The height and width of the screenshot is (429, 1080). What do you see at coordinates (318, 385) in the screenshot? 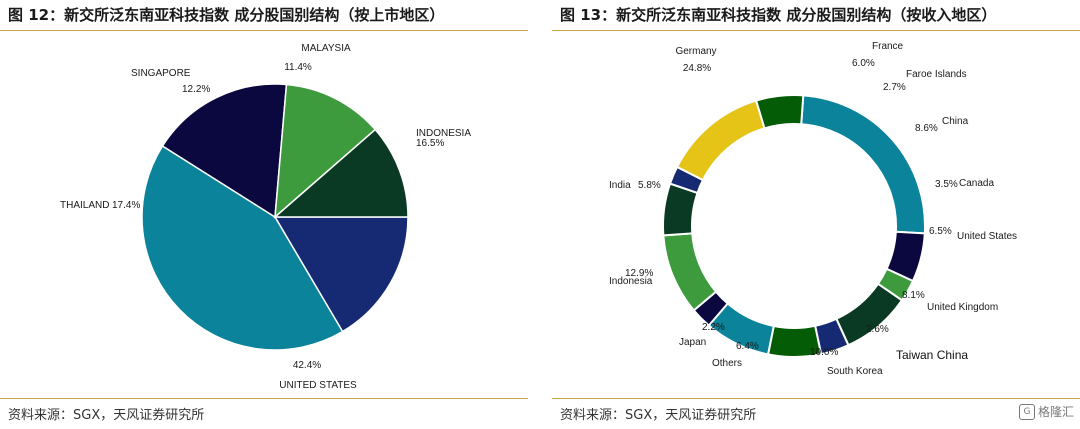
I see `slice-label-united-states: UNITED STATES` at bounding box center [318, 385].